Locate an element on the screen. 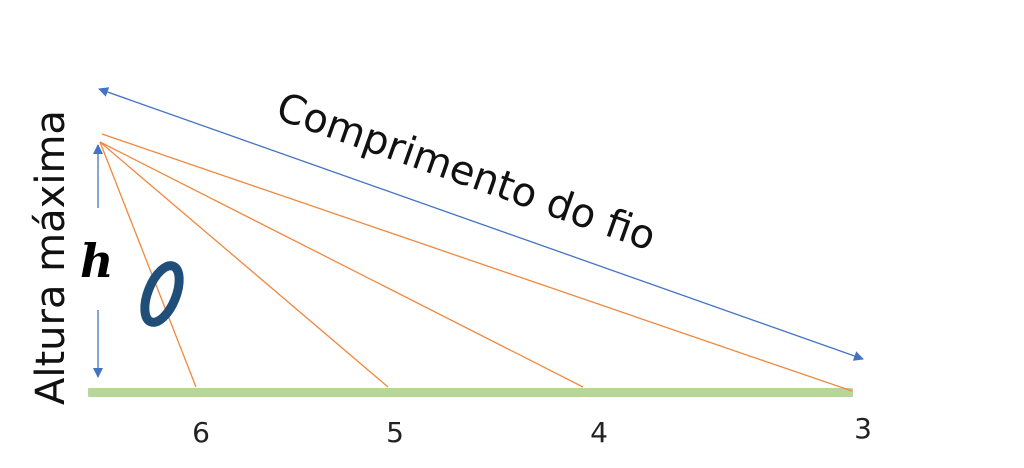  height-symbol: h is located at coordinates (96, 261).